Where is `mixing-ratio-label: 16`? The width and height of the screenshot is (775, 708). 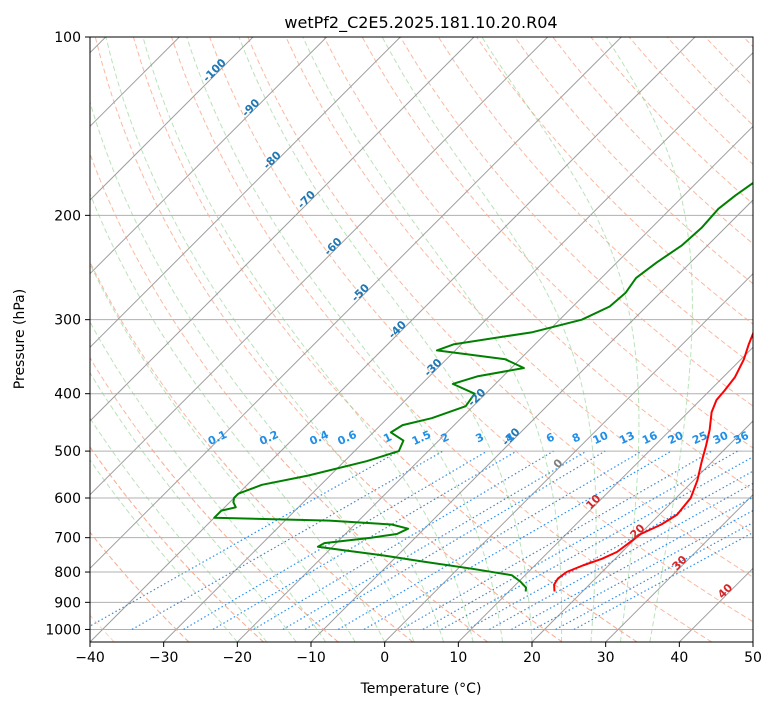 mixing-ratio-label: 16 is located at coordinates (650, 438).